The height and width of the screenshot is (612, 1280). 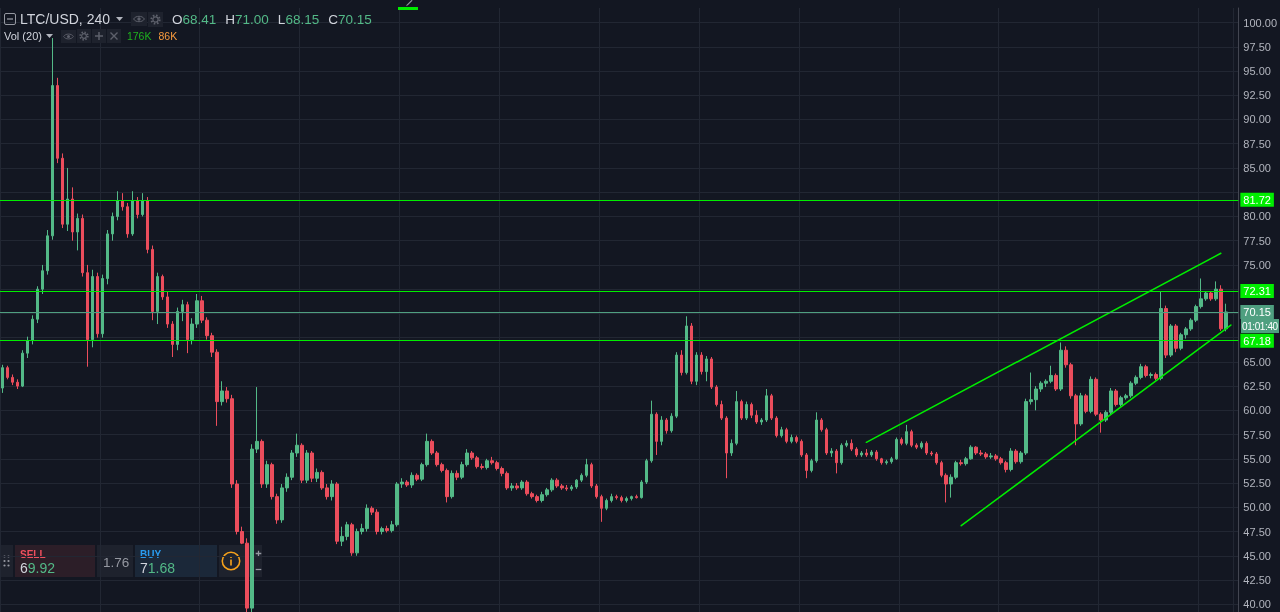 What do you see at coordinates (1257, 264) in the screenshot?
I see `y-tick-label: 75.00` at bounding box center [1257, 264].